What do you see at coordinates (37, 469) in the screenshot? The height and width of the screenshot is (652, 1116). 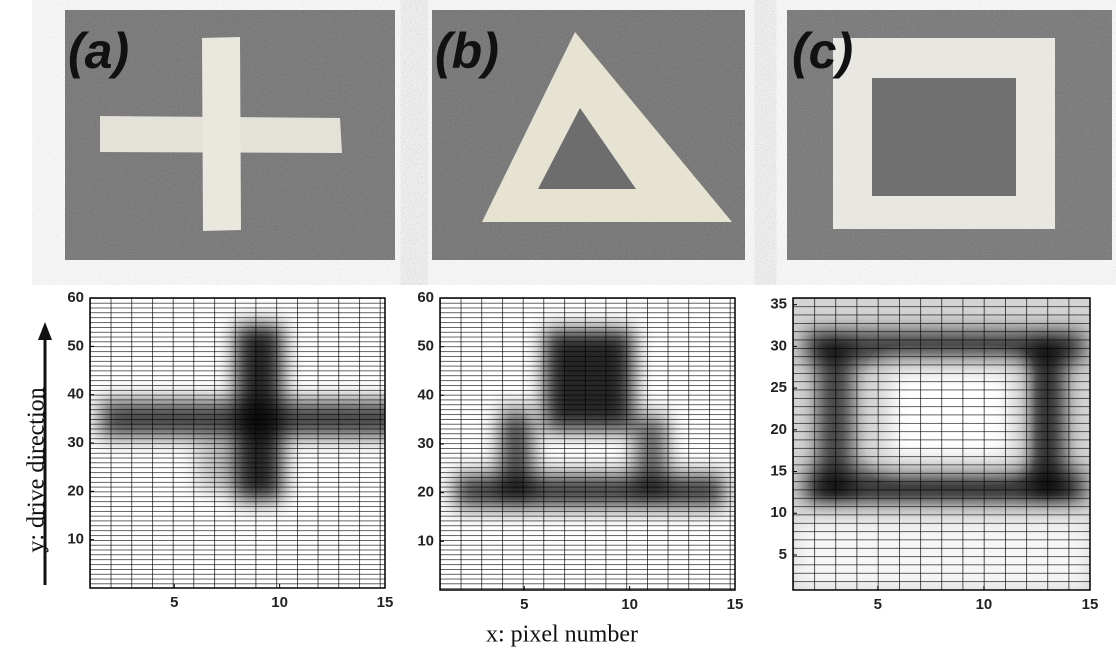 I see `y-axis-label: y: drive direction` at bounding box center [37, 469].